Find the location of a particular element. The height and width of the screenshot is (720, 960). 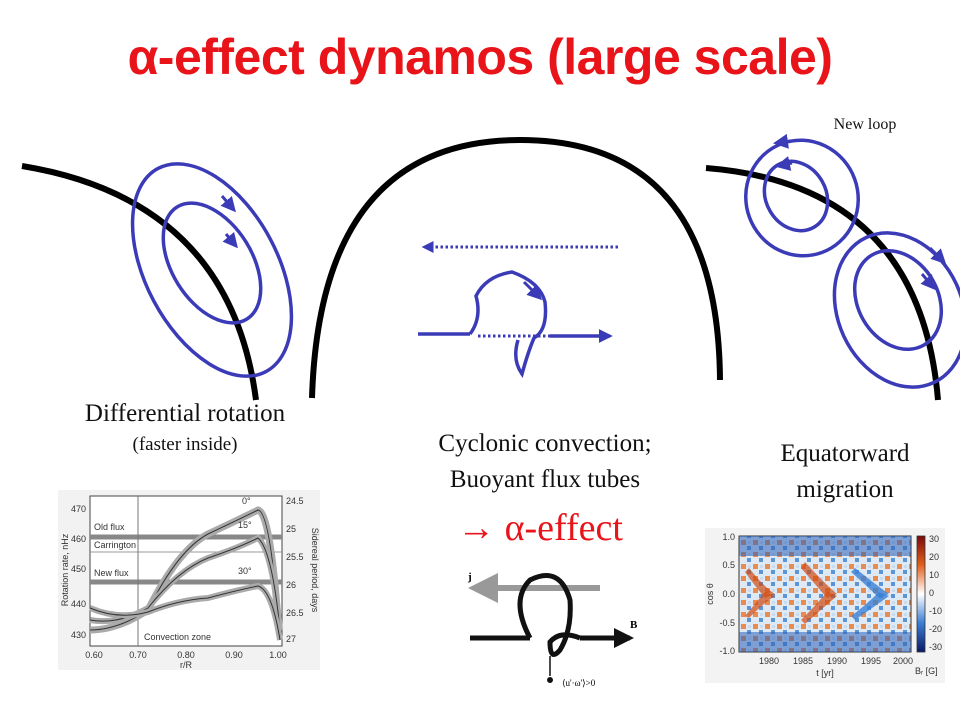

svg-text: 0 is located at coordinates (931, 593).